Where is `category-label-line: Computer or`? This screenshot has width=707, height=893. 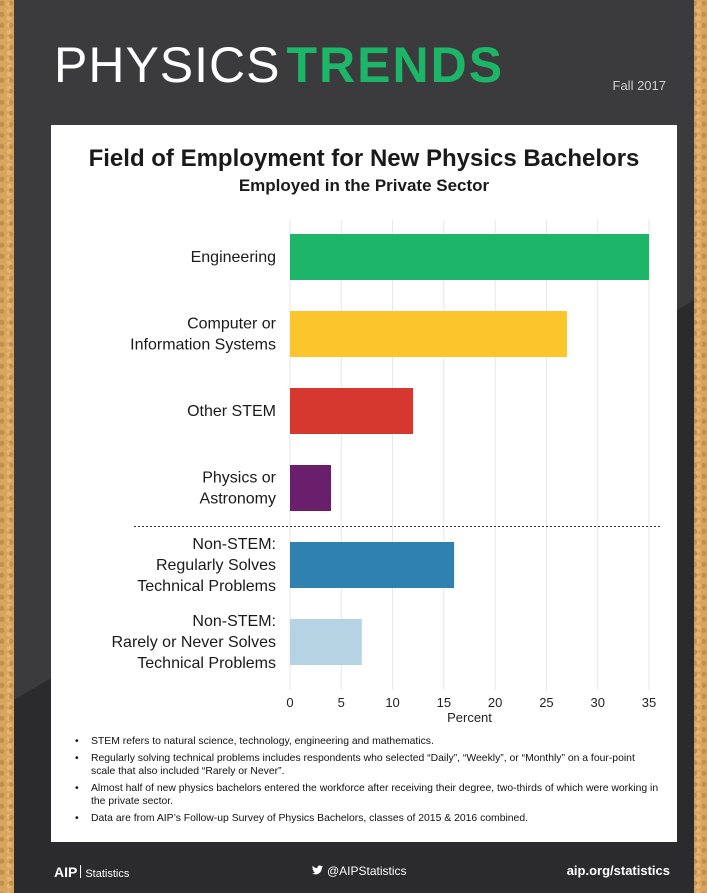
category-label-line: Computer or is located at coordinates (232, 324).